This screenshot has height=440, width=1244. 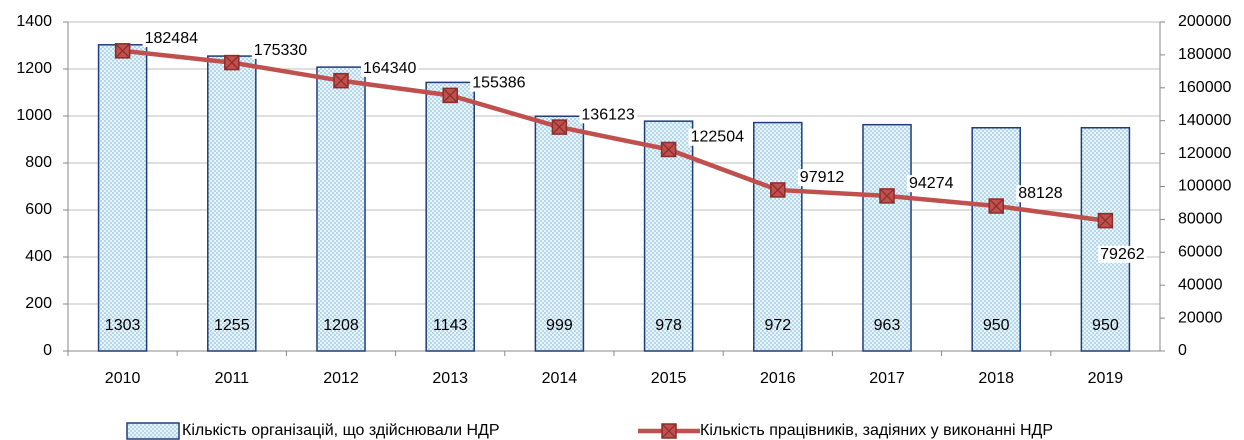 What do you see at coordinates (669, 431) in the screenshot?
I see `legend-marker-cross` at bounding box center [669, 431].